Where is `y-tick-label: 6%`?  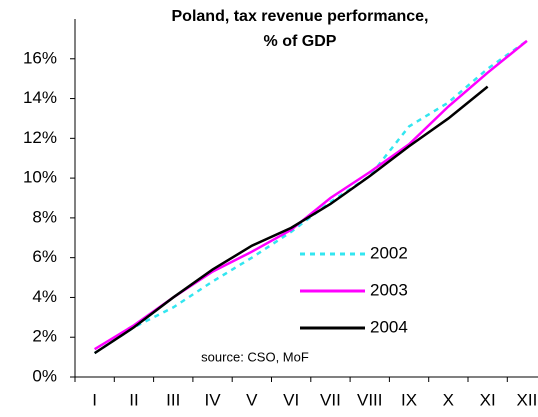 y-tick-label: 6% is located at coordinates (44, 256).